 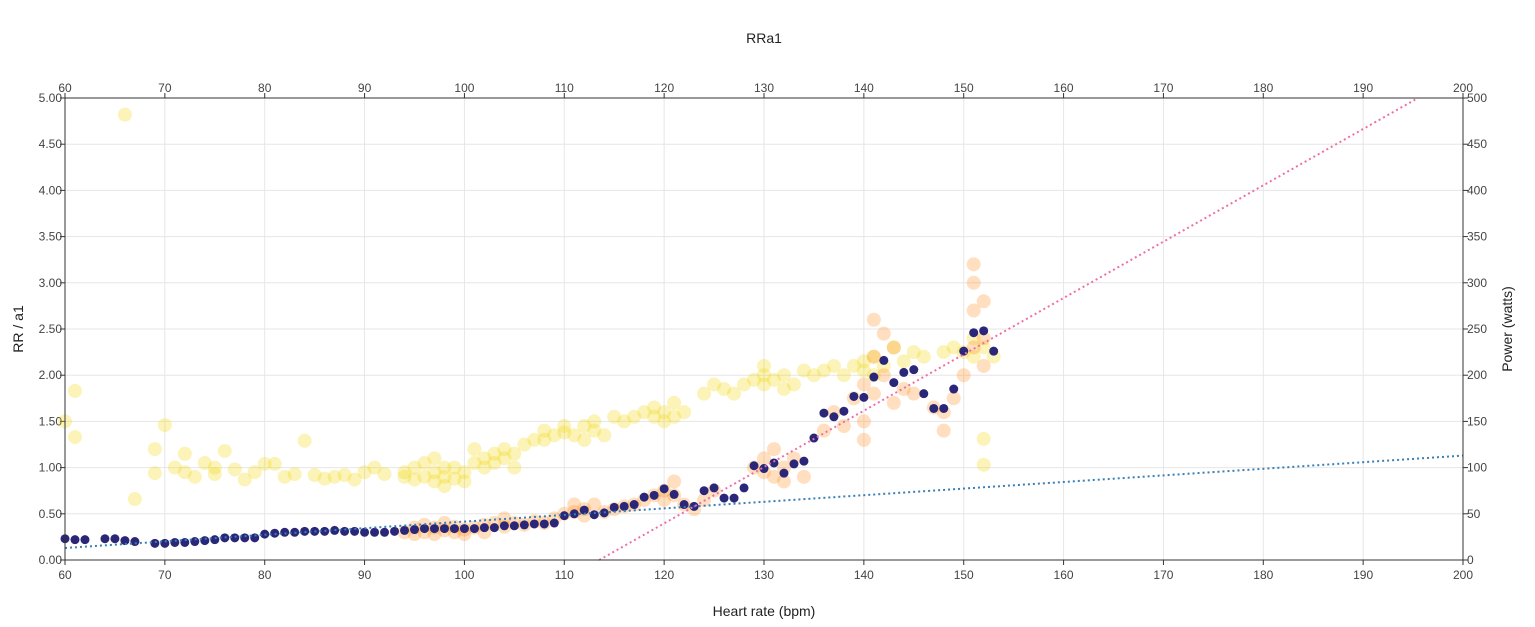 What do you see at coordinates (1163, 575) in the screenshot?
I see `x-bottom-tick-label: 170` at bounding box center [1163, 575].